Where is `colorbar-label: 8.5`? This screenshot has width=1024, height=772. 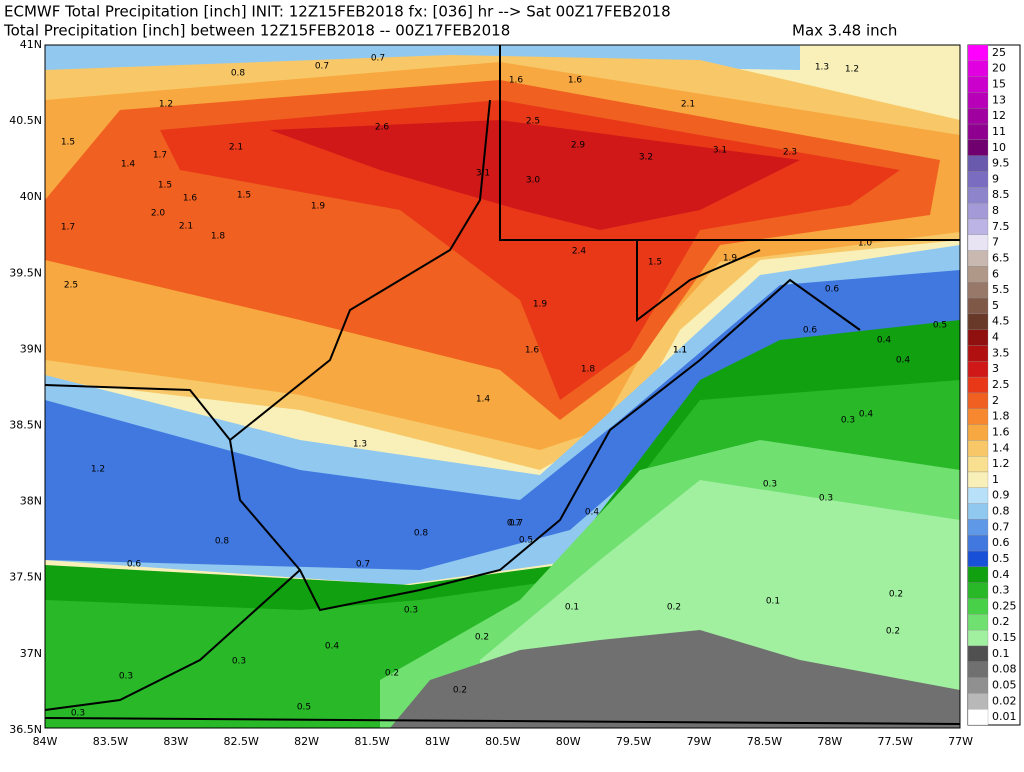 colorbar-label: 8.5 is located at coordinates (1001, 194).